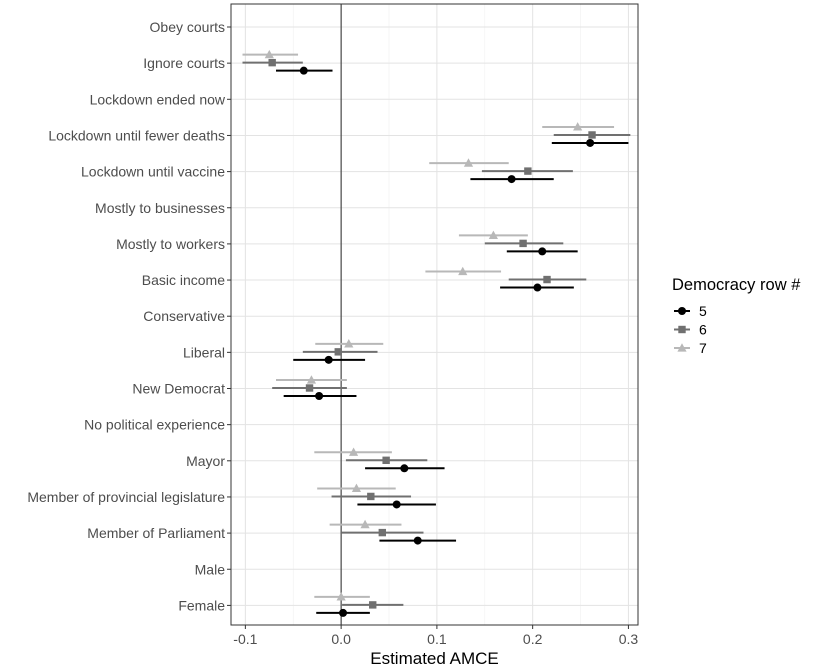 This screenshot has height=670, width=830. What do you see at coordinates (437, 639) in the screenshot?
I see `x-tick-label: 0.1` at bounding box center [437, 639].